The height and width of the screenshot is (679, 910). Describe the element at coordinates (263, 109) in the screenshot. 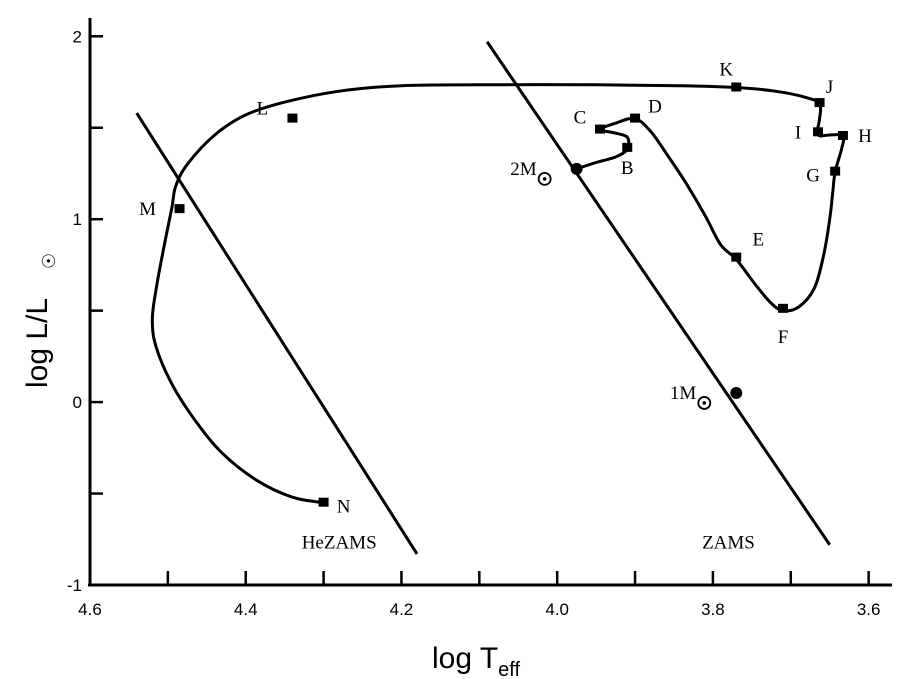

I see `marker-label-l: L` at that location.